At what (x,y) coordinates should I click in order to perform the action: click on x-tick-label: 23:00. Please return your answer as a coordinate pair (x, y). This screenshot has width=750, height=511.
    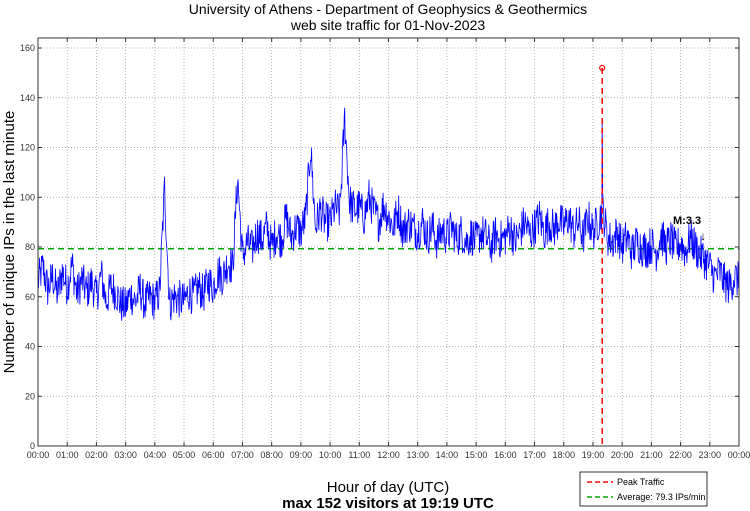
    Looking at the image, I should click on (710, 455).